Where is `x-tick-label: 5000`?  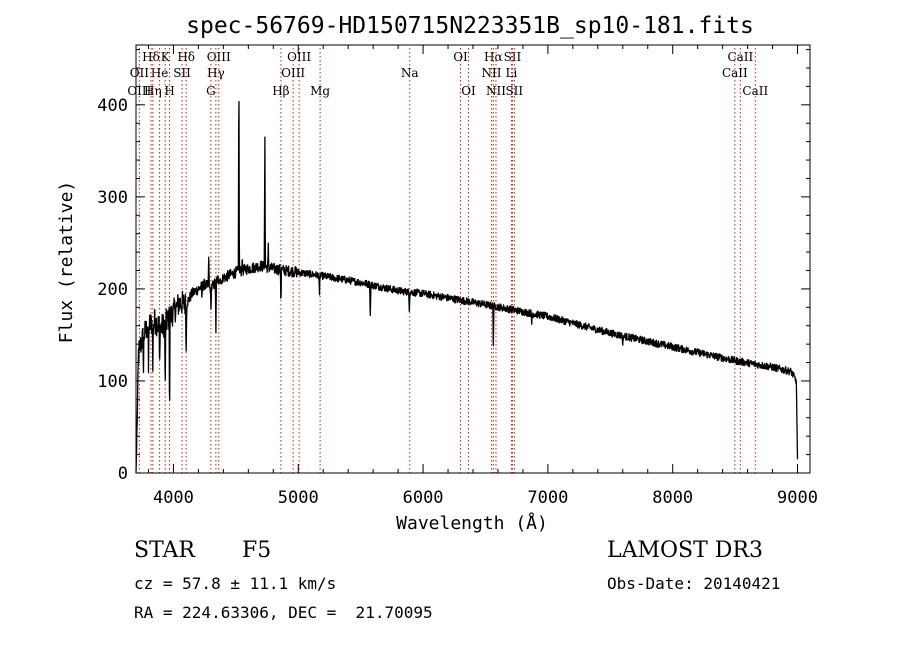
x-tick-label: 5000 is located at coordinates (298, 498).